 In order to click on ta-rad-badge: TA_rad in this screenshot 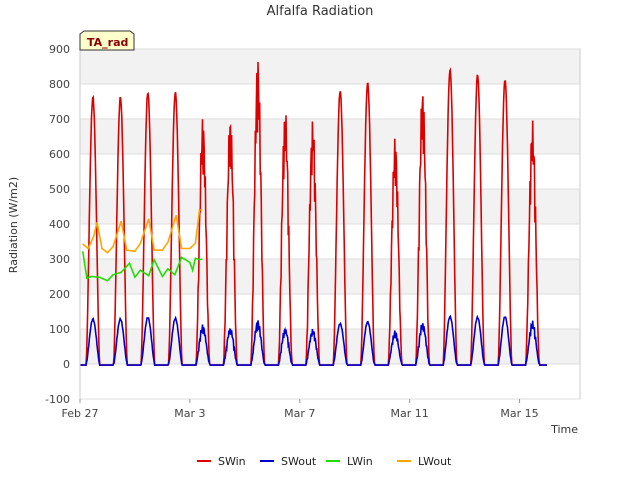, I will do `click(107, 40)`.